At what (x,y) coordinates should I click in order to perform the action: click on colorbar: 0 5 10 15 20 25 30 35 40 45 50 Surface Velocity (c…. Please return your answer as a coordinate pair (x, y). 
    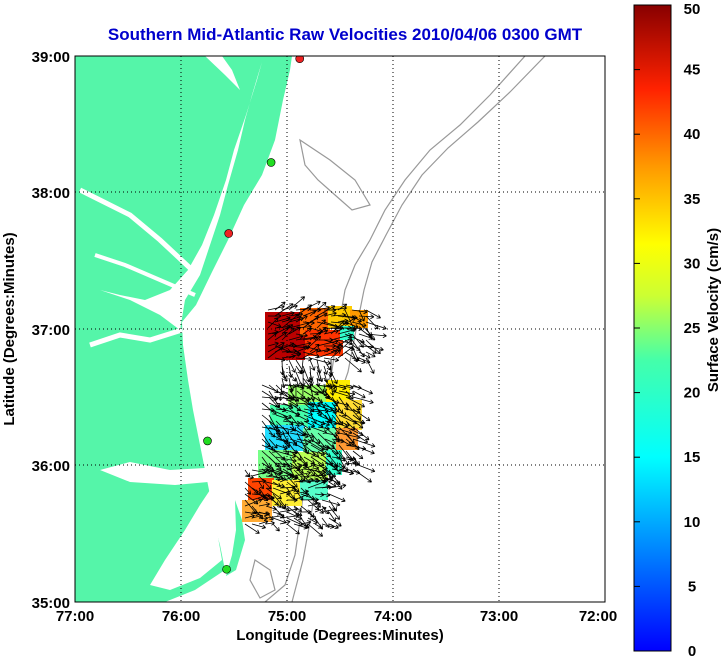
    Looking at the image, I should click on (677, 330).